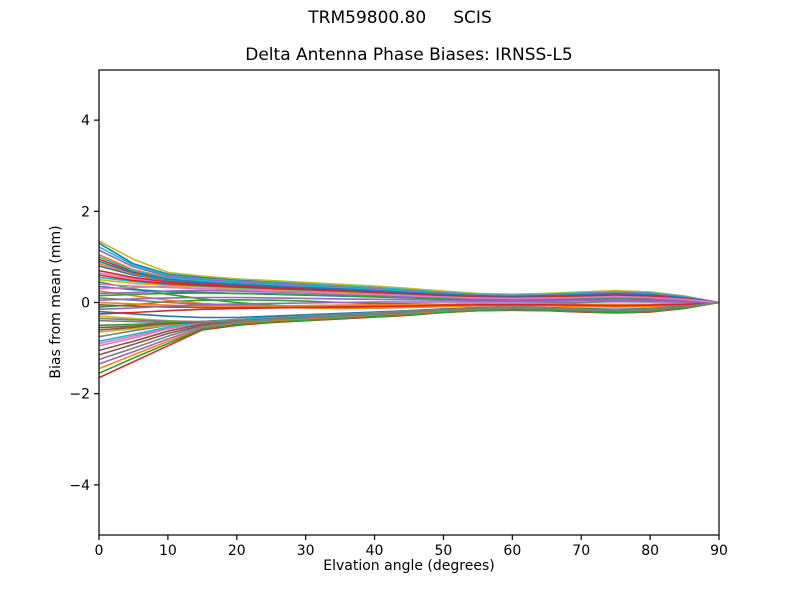  Describe the element at coordinates (409, 55) in the screenshot. I see `chart-title: Delta Antenna Phase Biases: IRNSS-L5` at that location.